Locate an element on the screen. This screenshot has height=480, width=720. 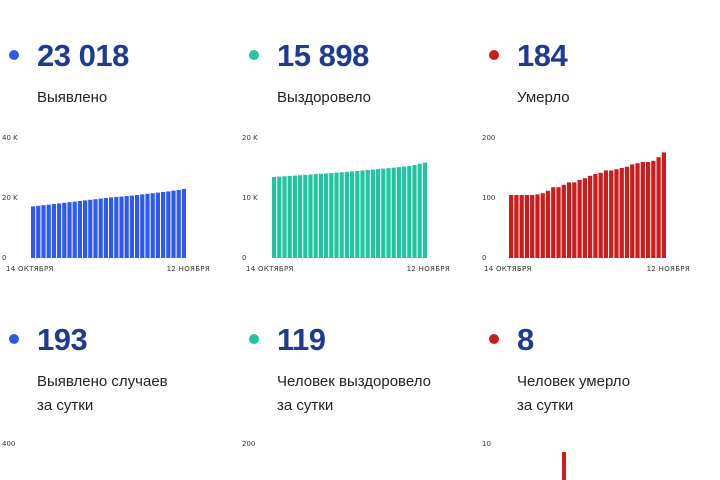
detected-daily-headline: 193 is located at coordinates (115, 340).